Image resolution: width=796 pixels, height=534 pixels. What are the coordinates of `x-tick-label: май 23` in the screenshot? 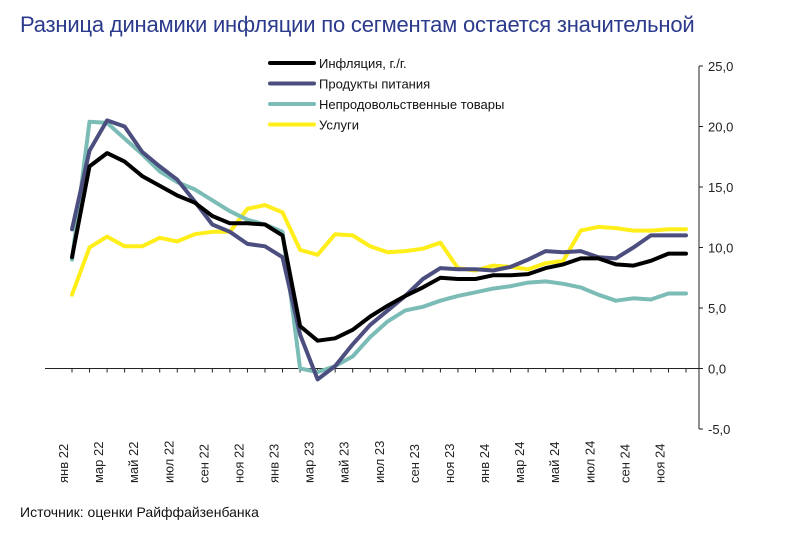 It's located at (344, 462).